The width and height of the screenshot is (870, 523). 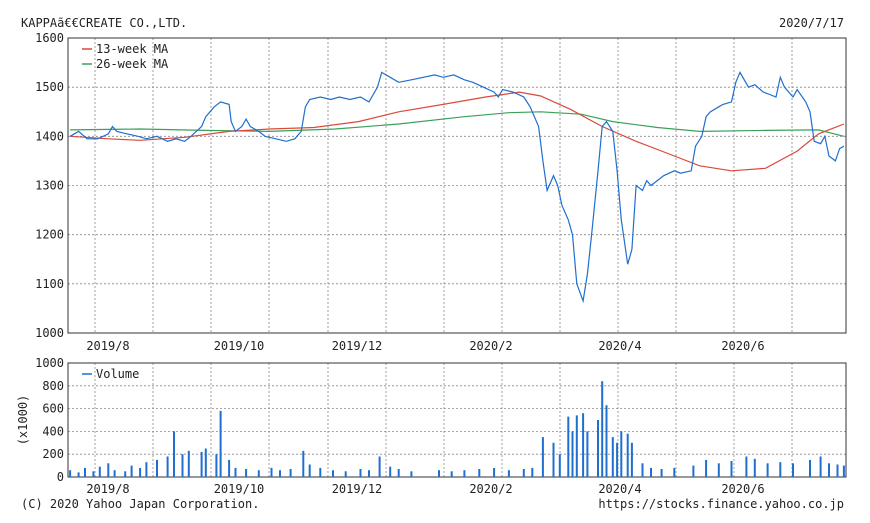 I want to click on volume-ytick-label: 0, so click(x=60, y=477).